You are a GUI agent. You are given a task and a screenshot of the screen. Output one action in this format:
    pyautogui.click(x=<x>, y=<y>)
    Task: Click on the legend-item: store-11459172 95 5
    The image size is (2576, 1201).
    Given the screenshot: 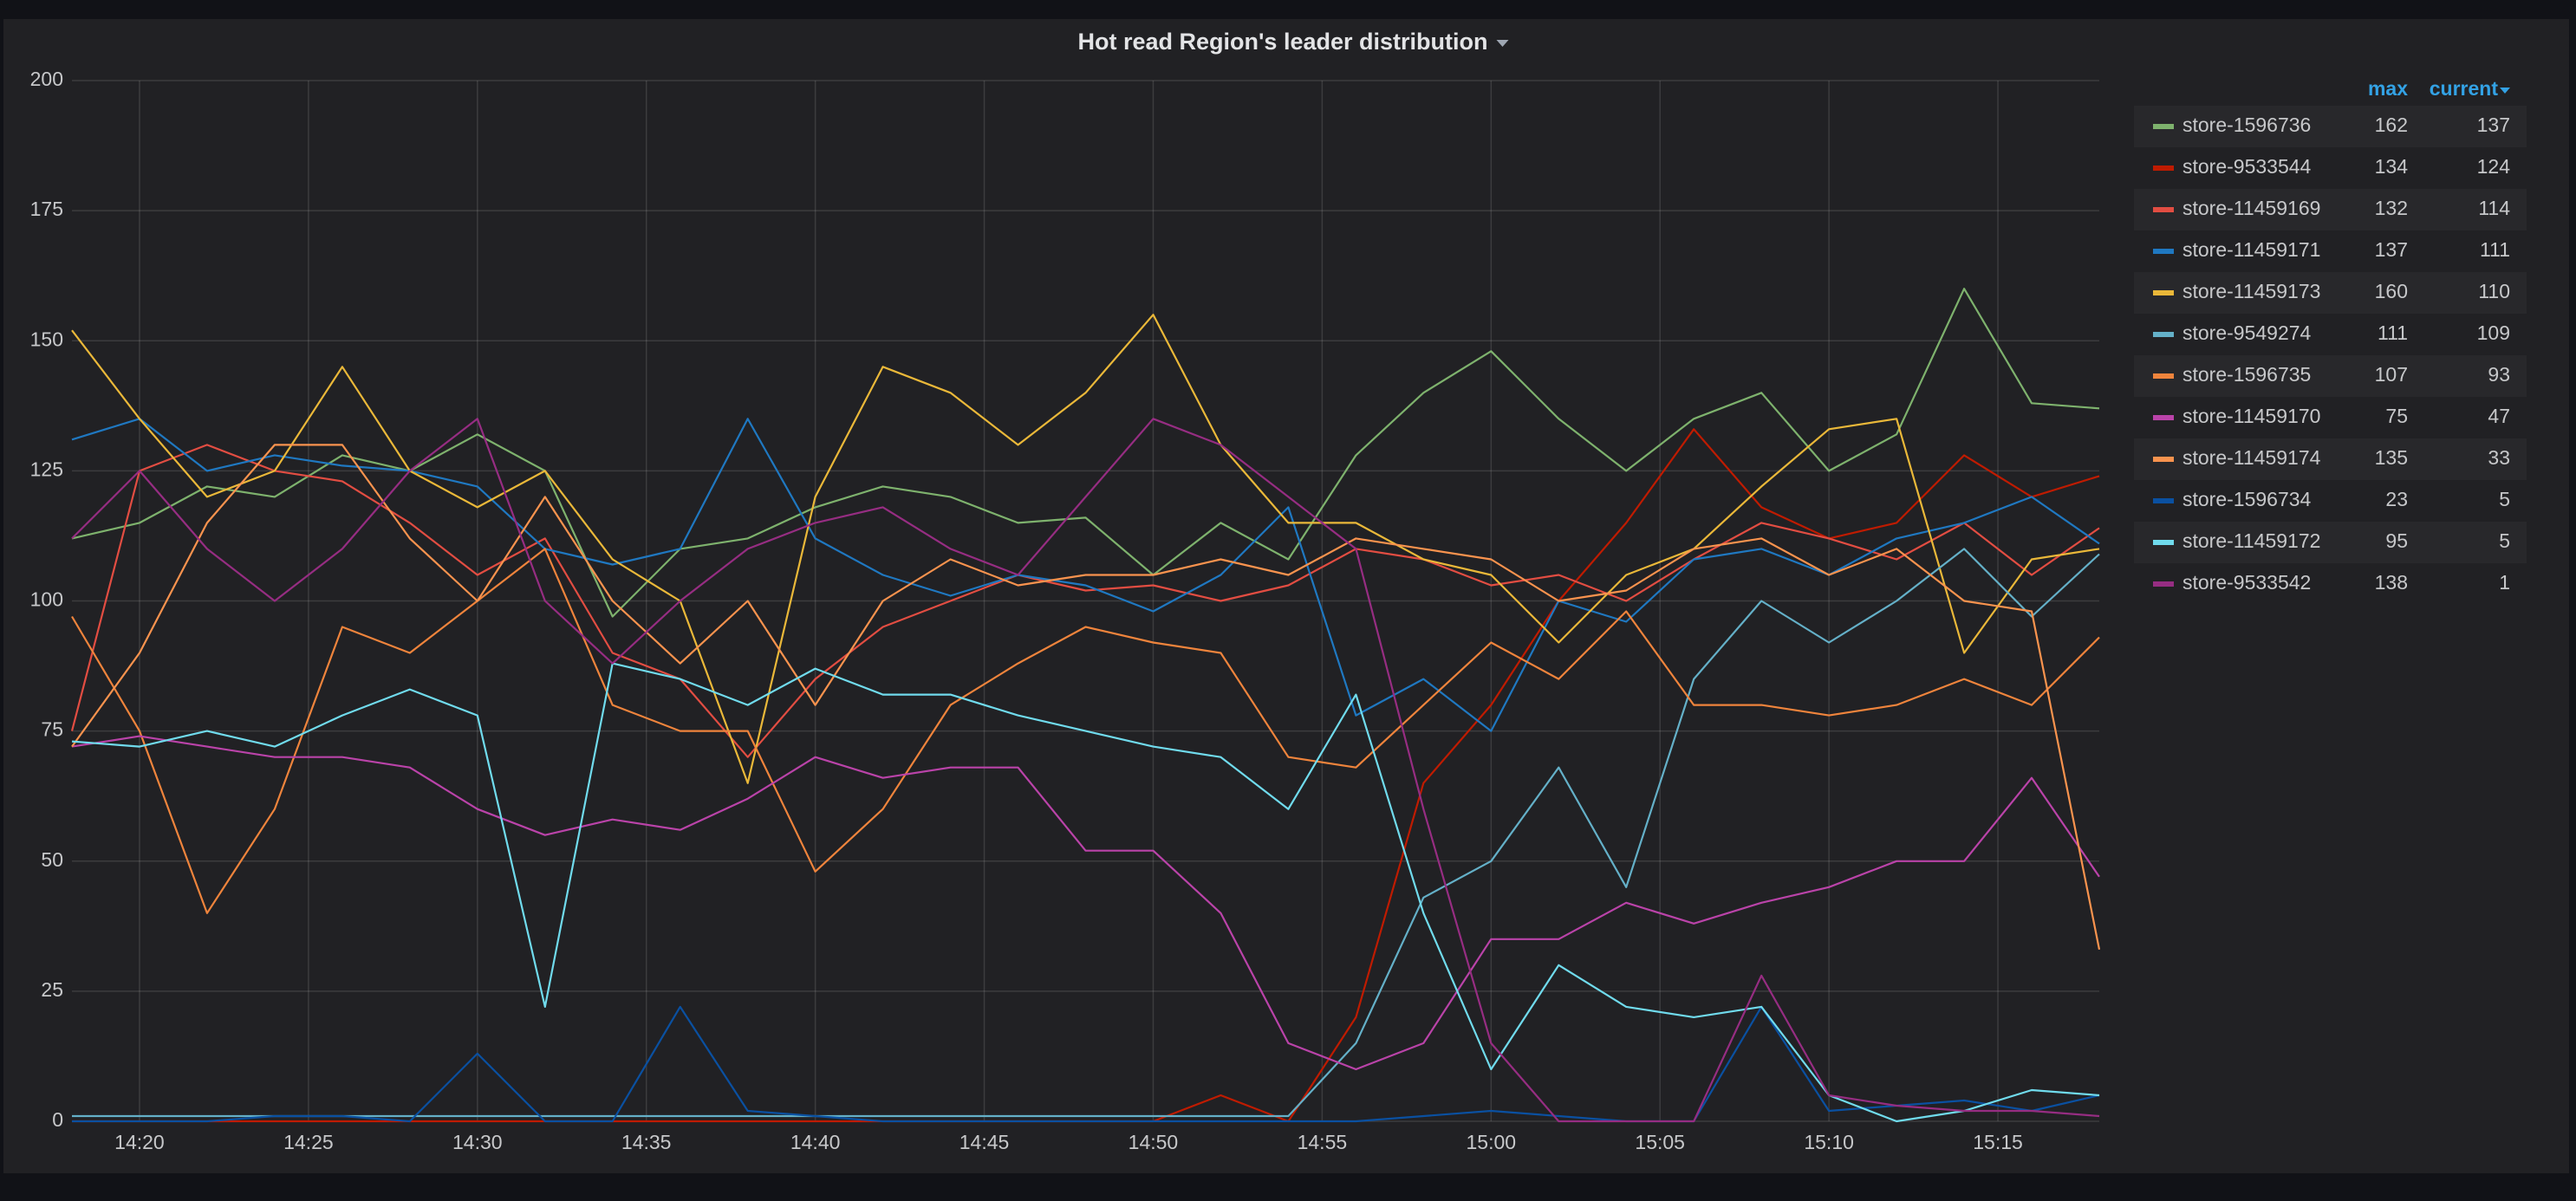 What is the action you would take?
    pyautogui.click(x=2331, y=540)
    